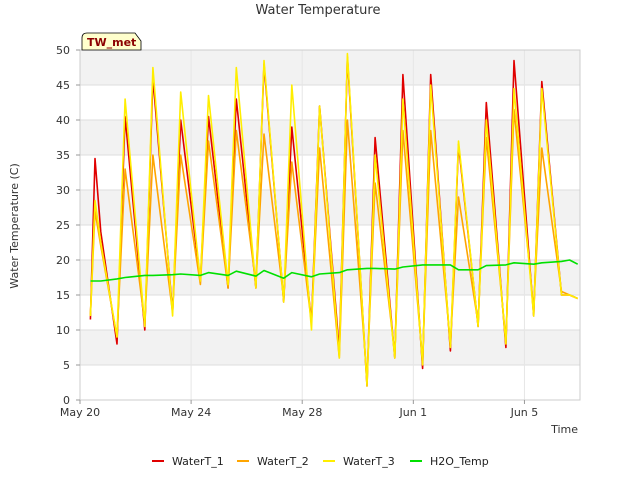  What do you see at coordinates (63, 190) in the screenshot?
I see `y-tick-label: 30` at bounding box center [63, 190].